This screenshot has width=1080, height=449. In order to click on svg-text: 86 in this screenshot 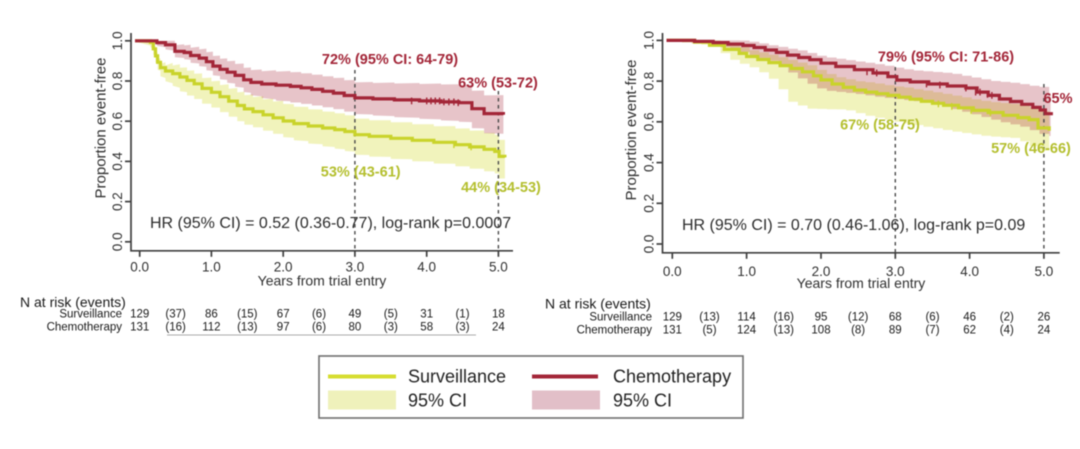, I will do `click(211, 315)`.